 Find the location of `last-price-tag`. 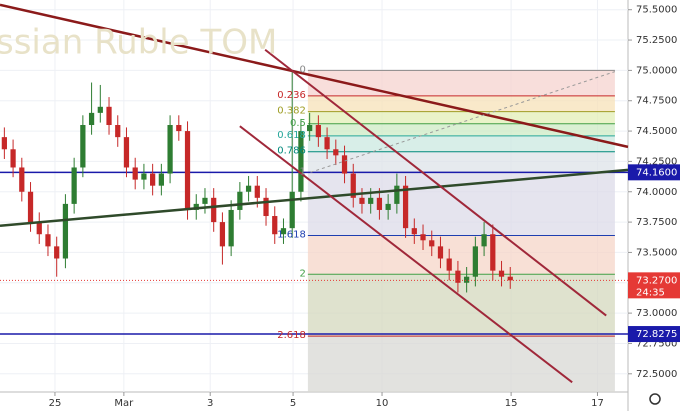

last-price-tag is located at coordinates (654, 285).